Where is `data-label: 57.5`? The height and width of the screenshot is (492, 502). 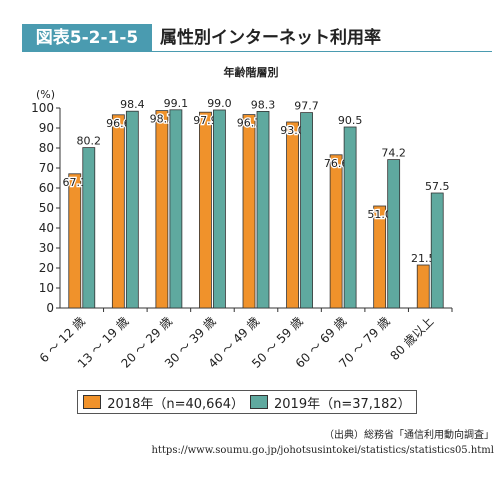 data-label: 57.5 is located at coordinates (437, 186).